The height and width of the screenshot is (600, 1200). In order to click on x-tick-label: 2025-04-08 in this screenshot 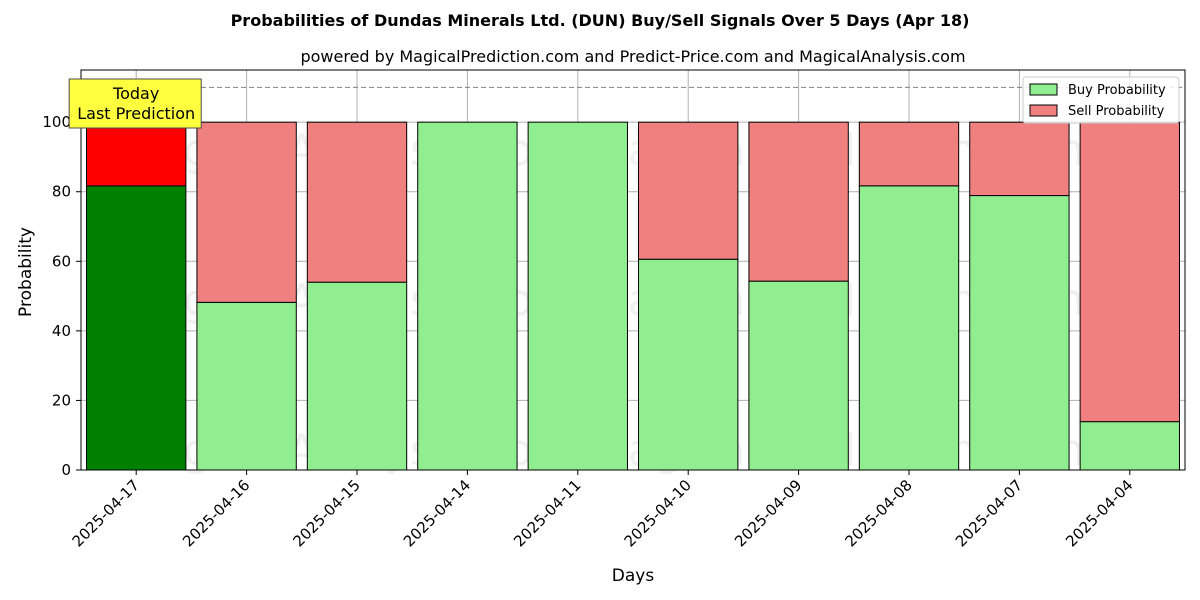, I will do `click(878, 513)`.